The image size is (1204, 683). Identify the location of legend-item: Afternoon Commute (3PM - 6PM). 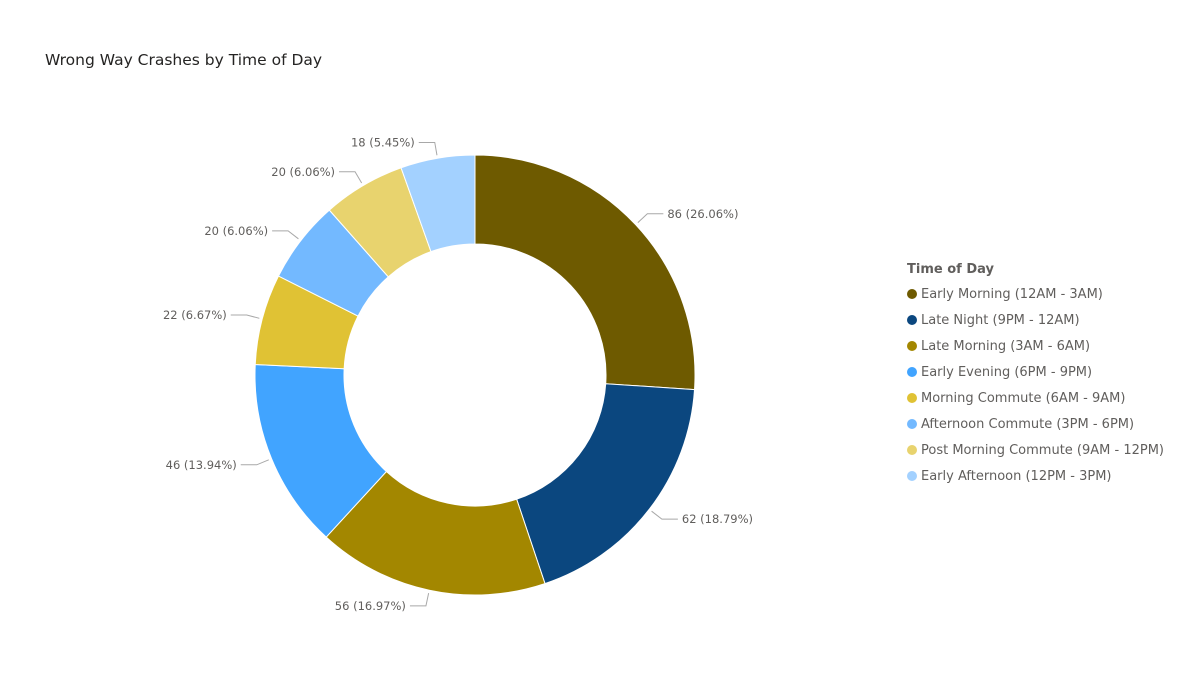
(1035, 424).